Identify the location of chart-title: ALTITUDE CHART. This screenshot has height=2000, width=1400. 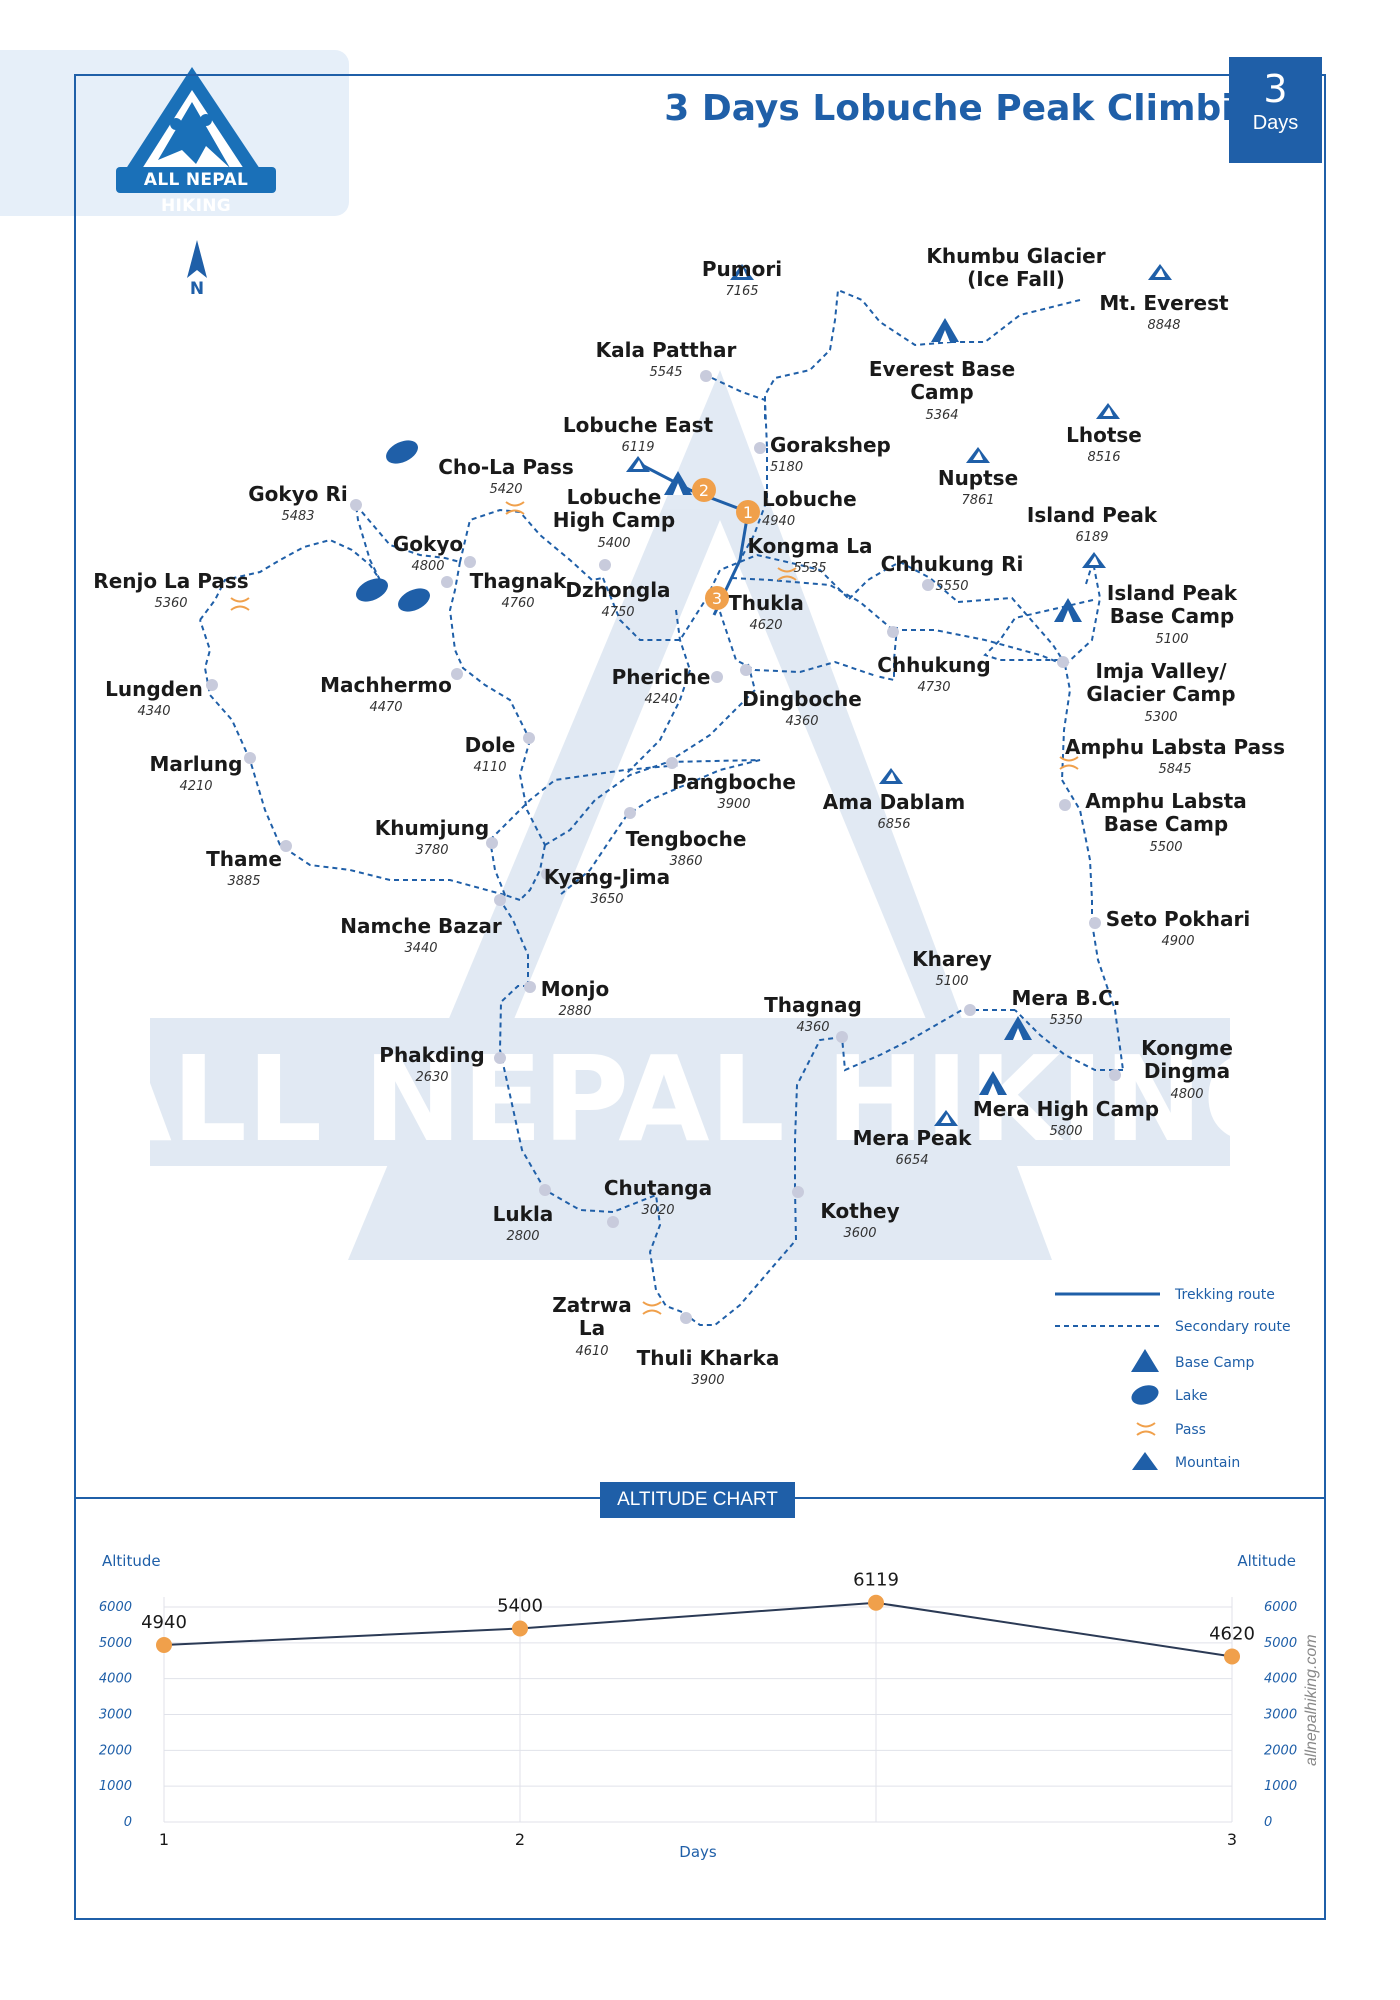
(697, 1500).